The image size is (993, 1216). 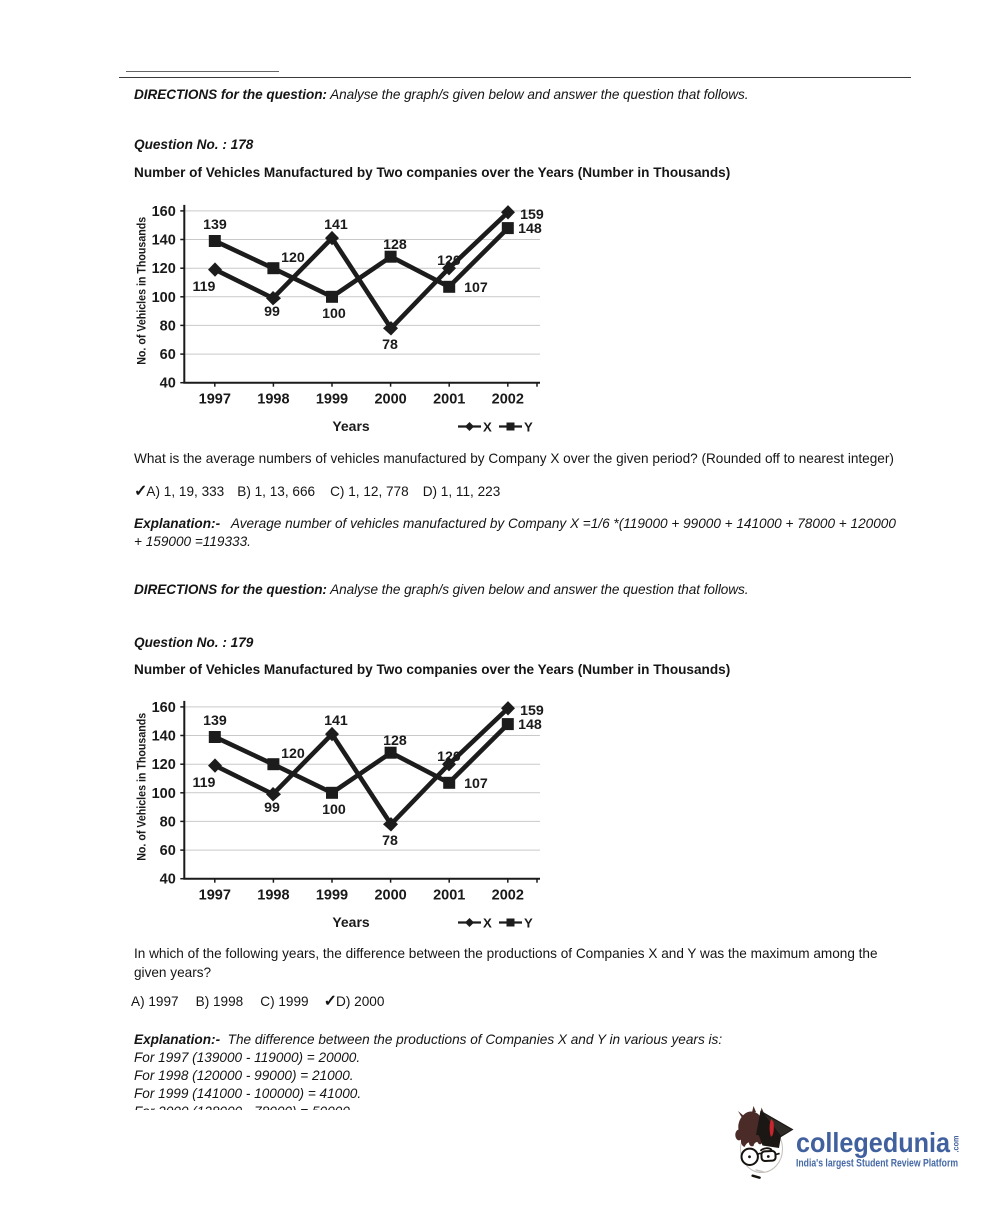 What do you see at coordinates (956, 1143) in the screenshot?
I see `svg-text: .com` at bounding box center [956, 1143].